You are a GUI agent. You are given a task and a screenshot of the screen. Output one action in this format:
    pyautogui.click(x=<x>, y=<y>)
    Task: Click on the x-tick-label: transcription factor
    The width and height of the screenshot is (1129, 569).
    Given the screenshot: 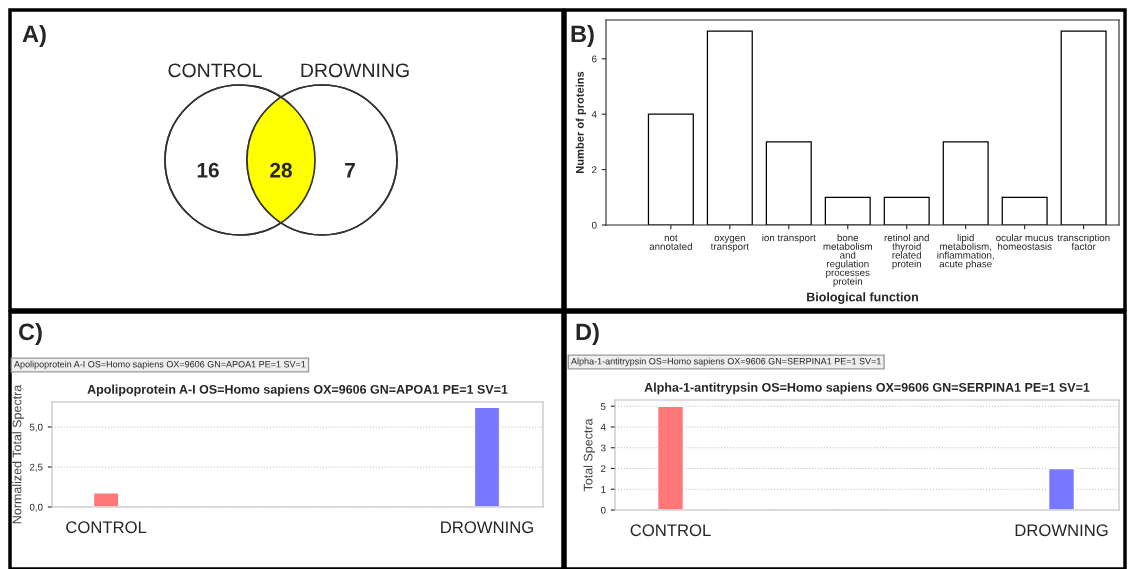 What is the action you would take?
    pyautogui.click(x=1083, y=242)
    